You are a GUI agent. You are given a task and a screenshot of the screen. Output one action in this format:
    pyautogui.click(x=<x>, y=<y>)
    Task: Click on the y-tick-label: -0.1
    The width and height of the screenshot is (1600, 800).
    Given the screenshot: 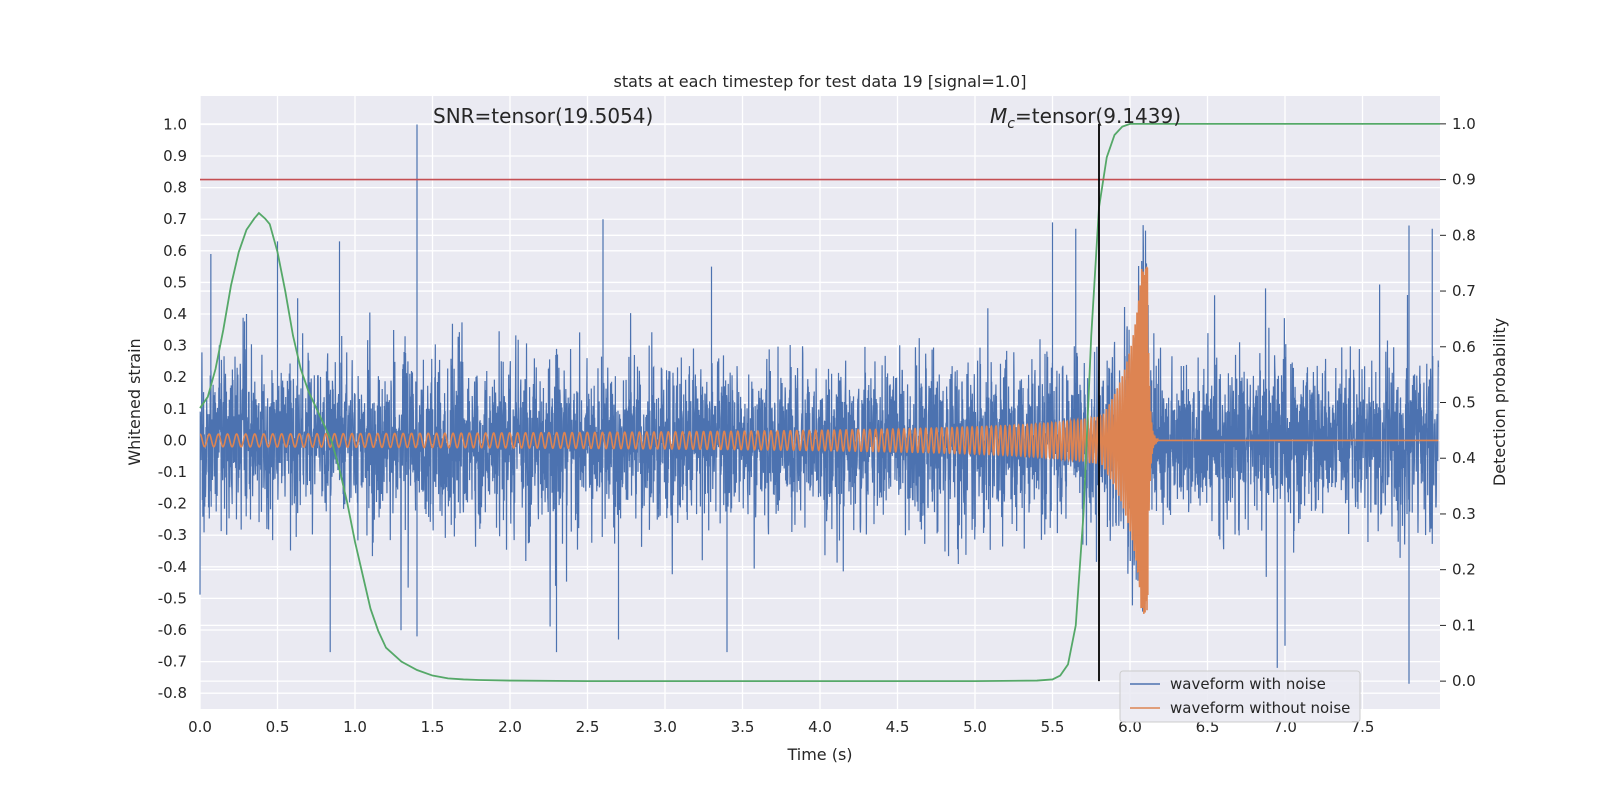 What is the action you would take?
    pyautogui.click(x=172, y=472)
    